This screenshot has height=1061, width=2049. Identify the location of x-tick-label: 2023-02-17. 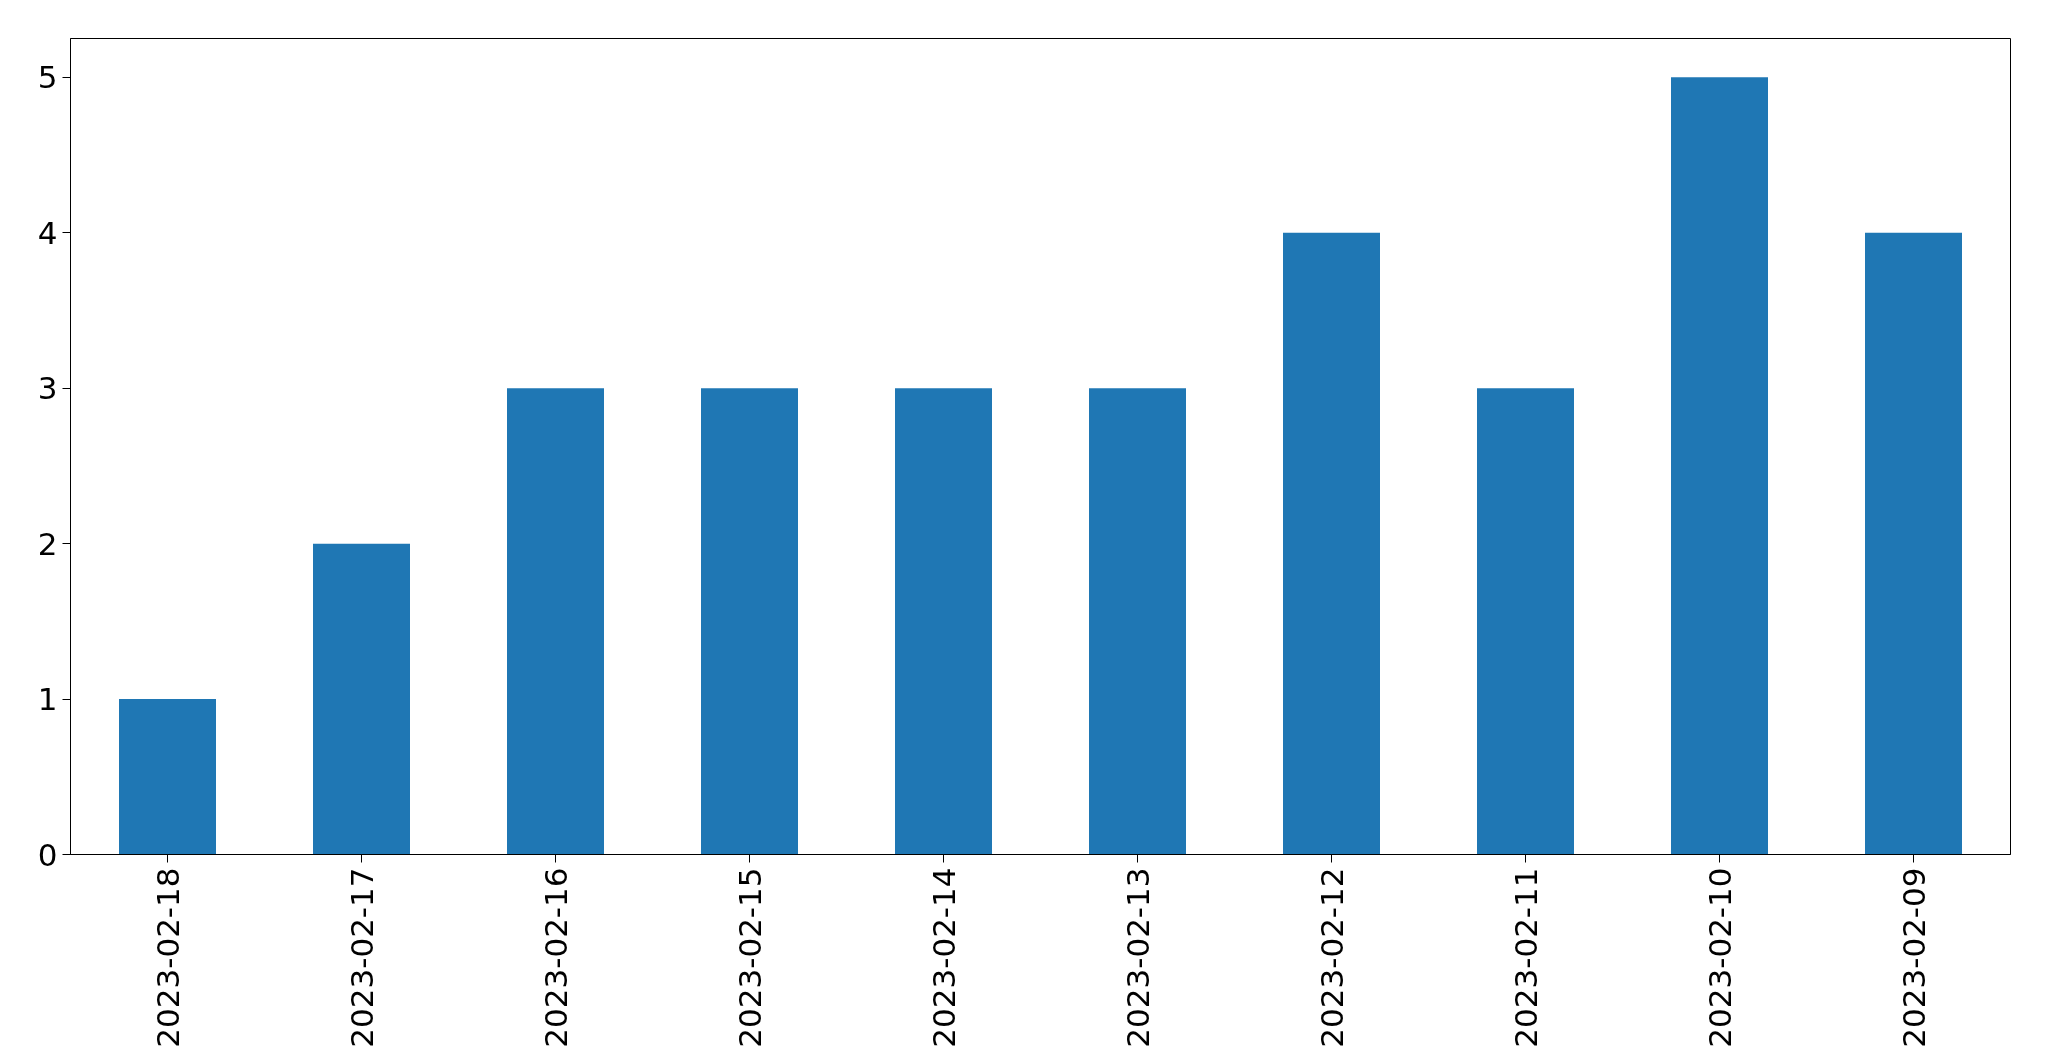
(361, 957).